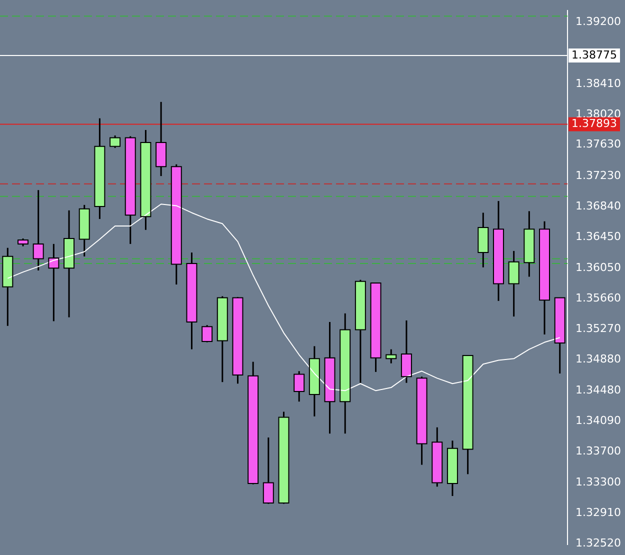 This screenshot has height=555, width=625. I want to click on y-tick-label: 1.33300, so click(599, 482).